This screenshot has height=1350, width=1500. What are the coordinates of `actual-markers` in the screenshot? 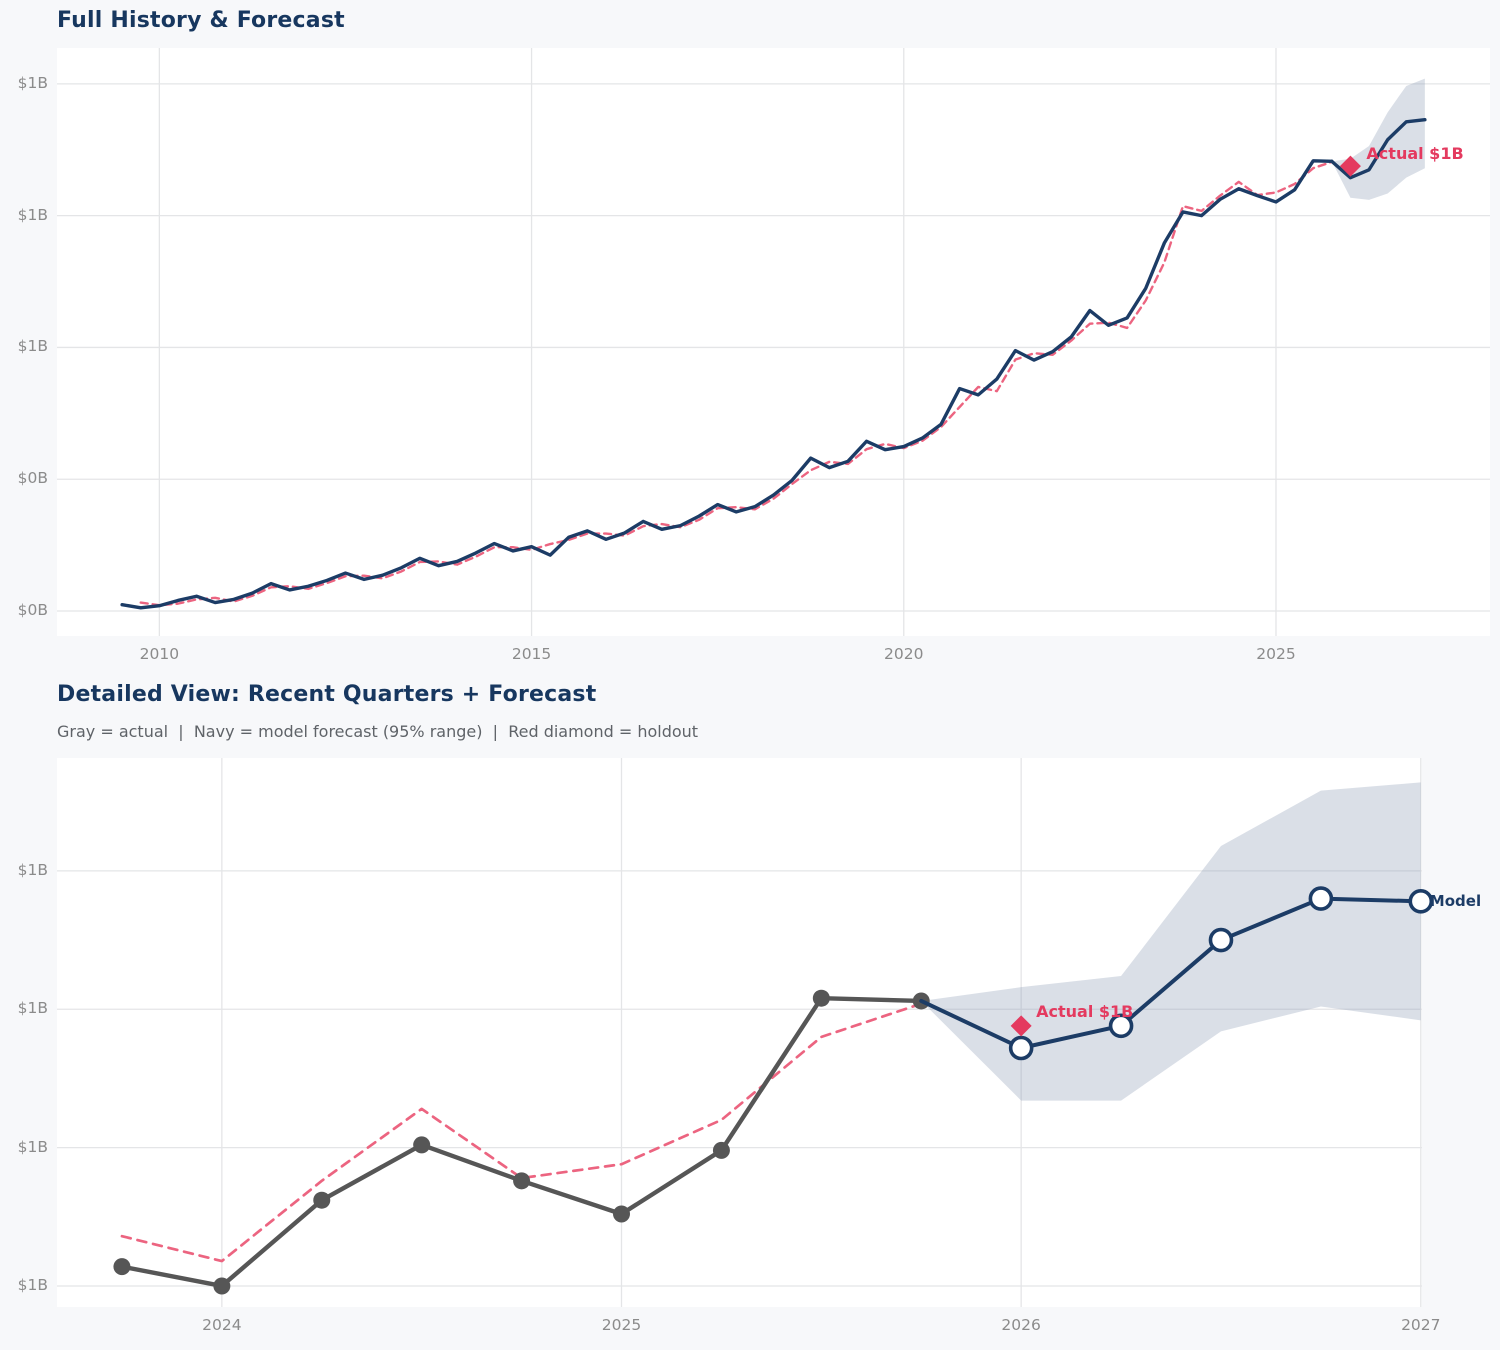 It's located at (521, 1142).